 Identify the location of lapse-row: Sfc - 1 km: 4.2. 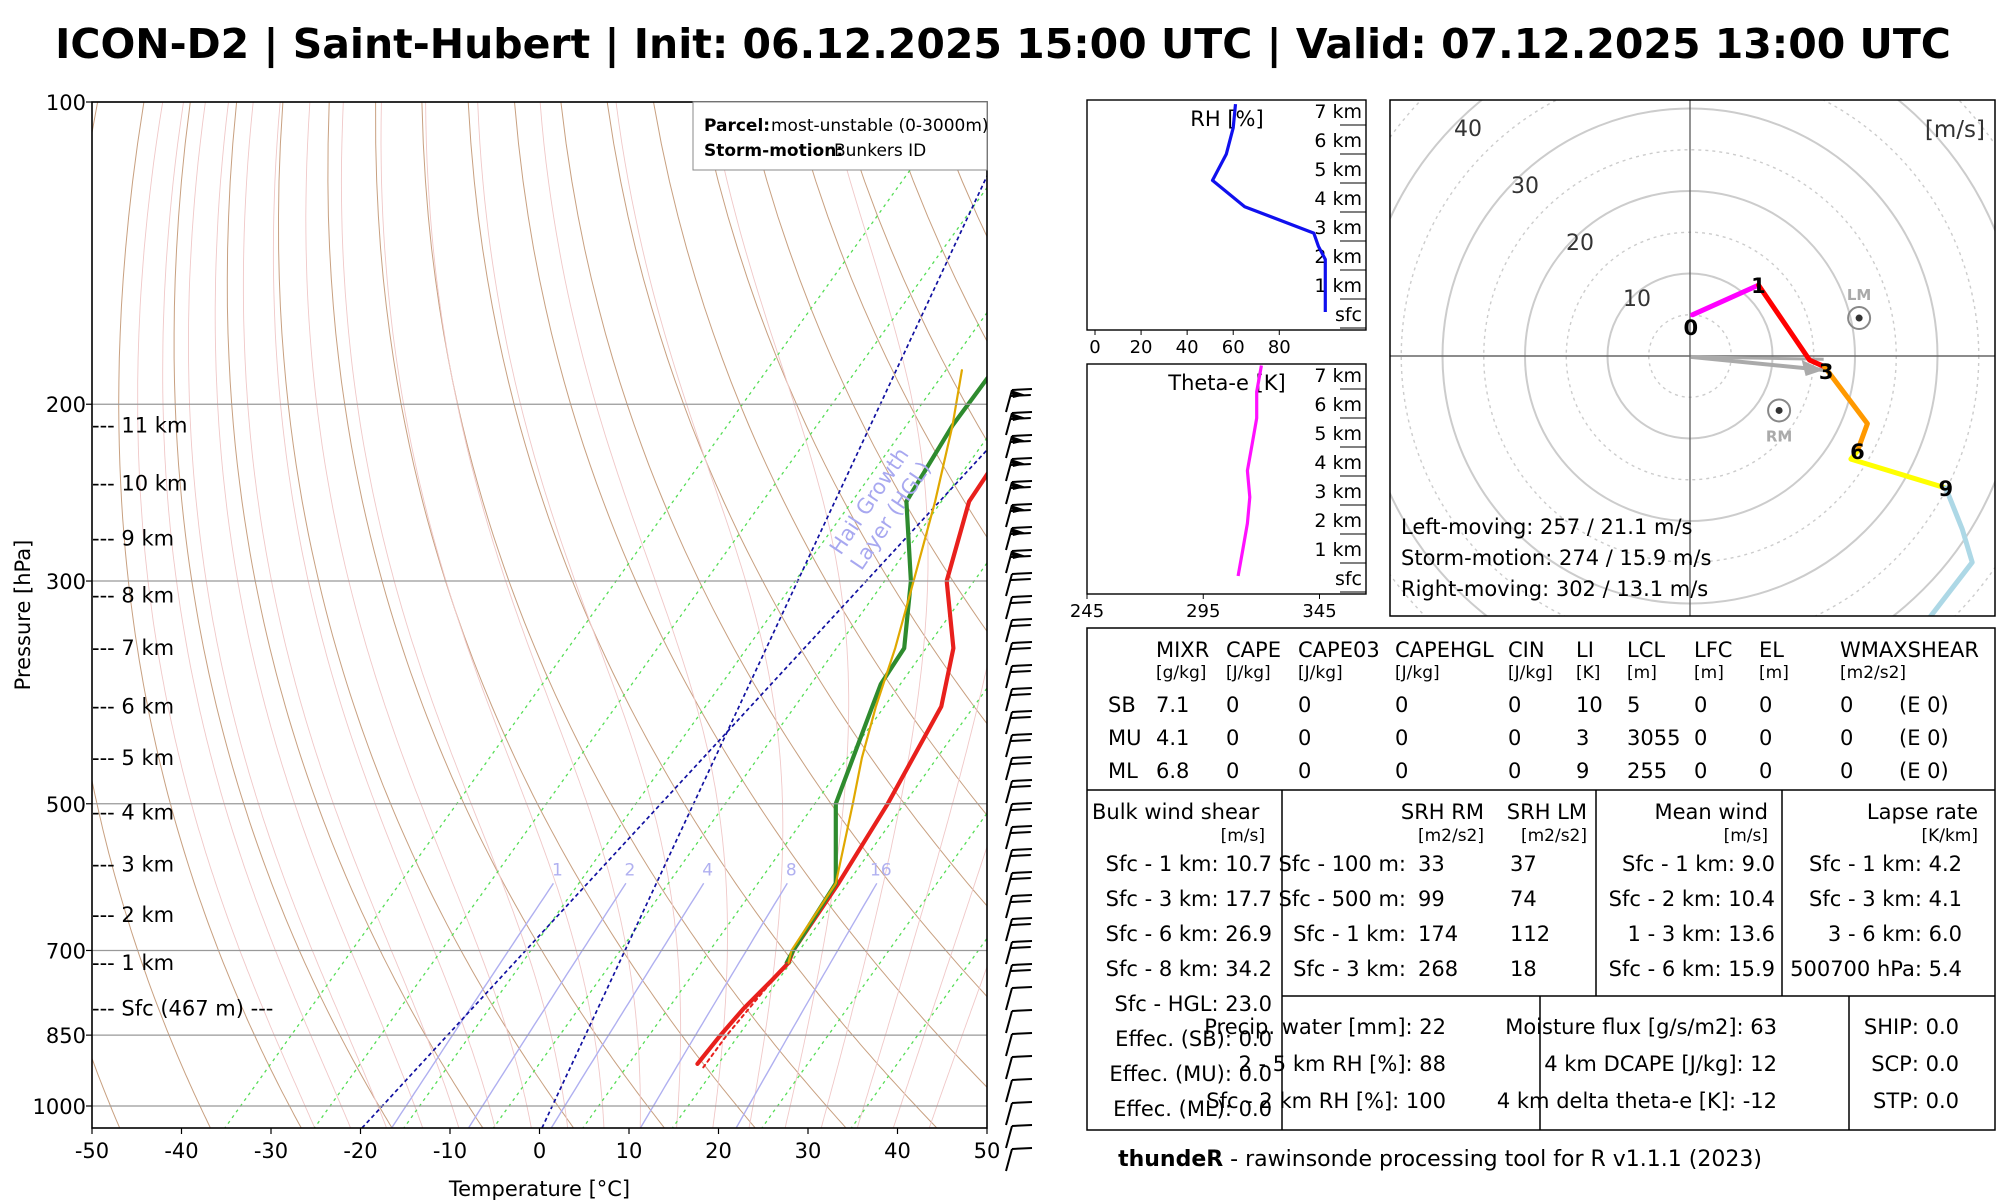
(1885, 864).